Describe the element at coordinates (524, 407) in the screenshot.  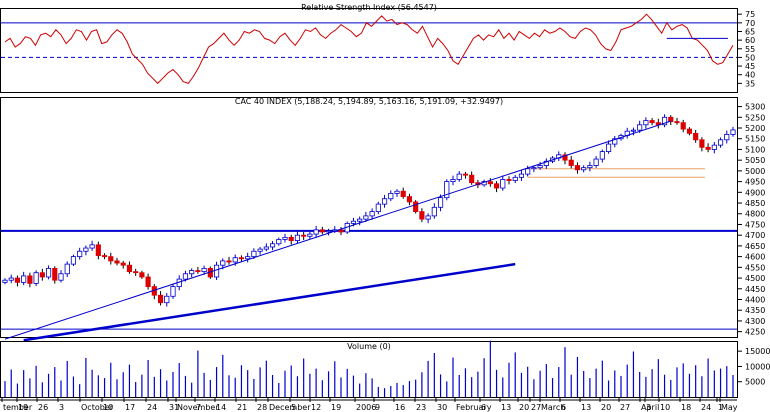
I see `x-tick-label: 20` at that location.